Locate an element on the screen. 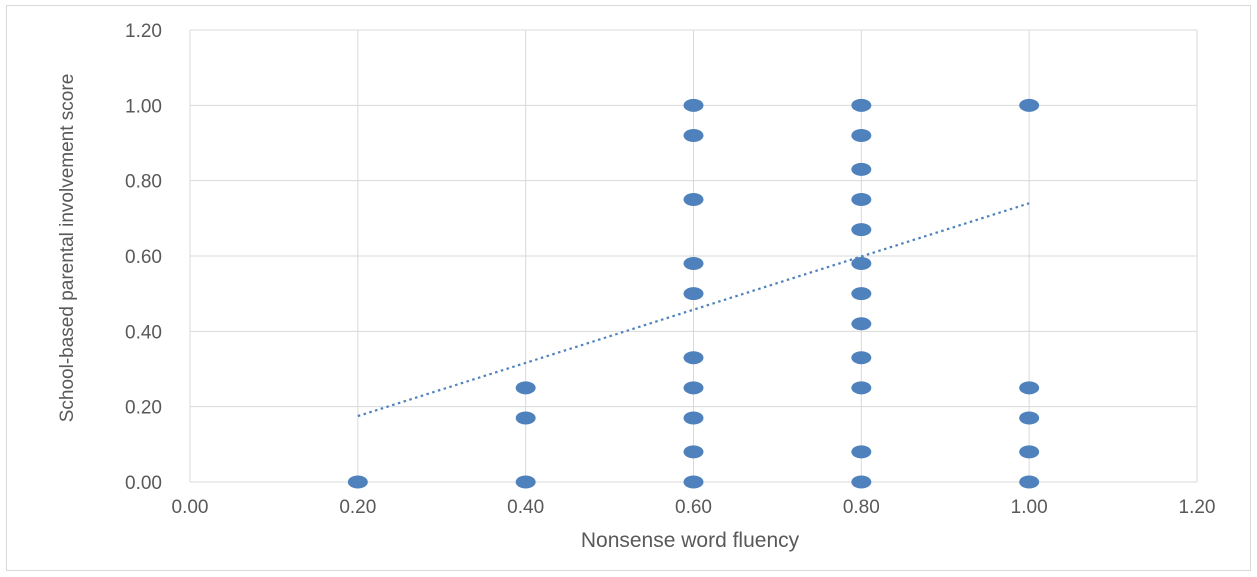 The height and width of the screenshot is (577, 1257). y-tick-label: 1.00 is located at coordinates (143, 106).